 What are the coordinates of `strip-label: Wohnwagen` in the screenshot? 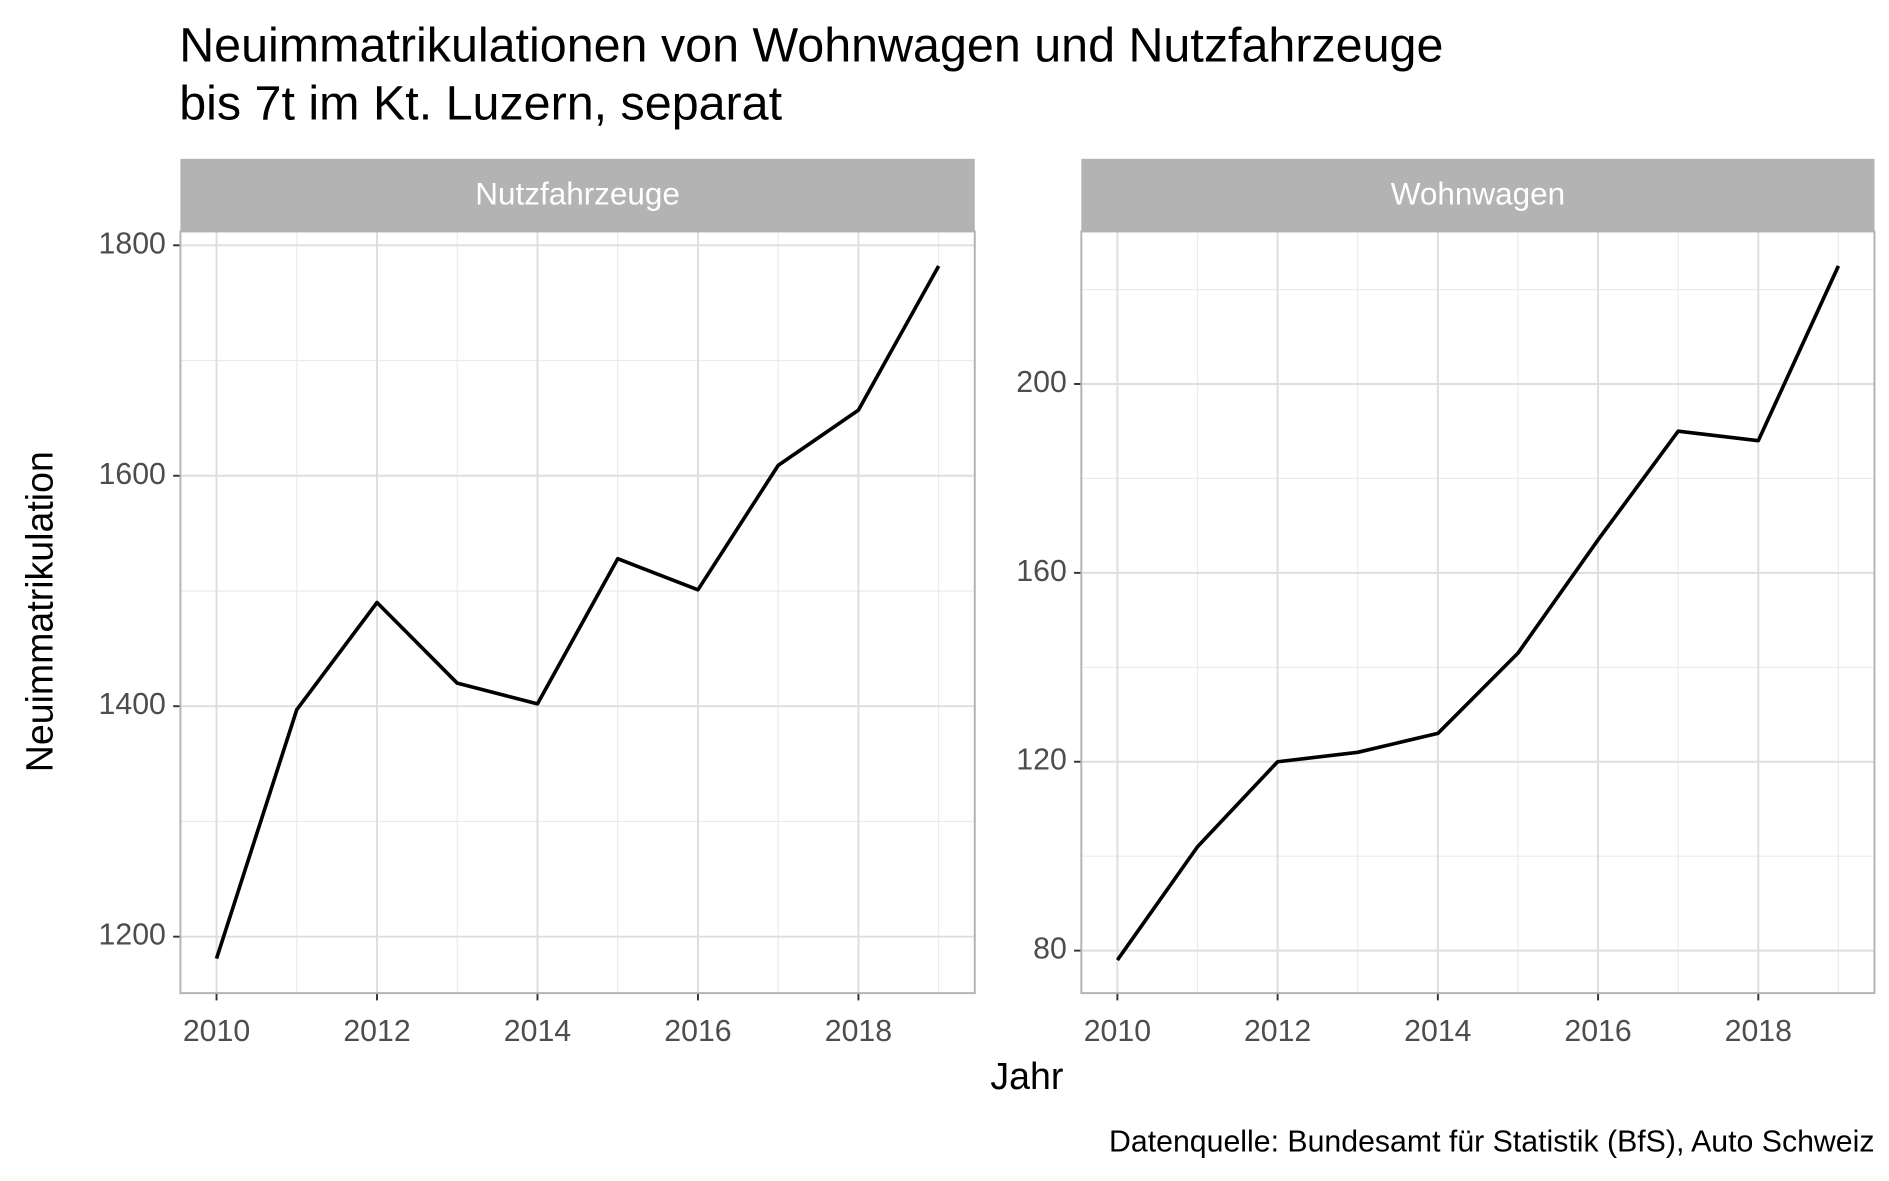 It's located at (1478, 194).